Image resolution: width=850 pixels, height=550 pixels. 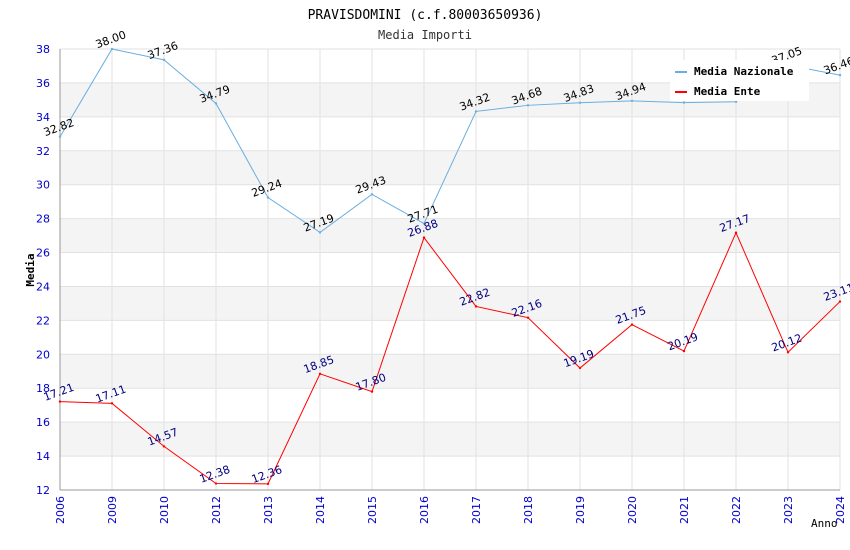 What do you see at coordinates (744, 71) in the screenshot?
I see `legend-label-media-nazionale: Media Nazionale` at bounding box center [744, 71].